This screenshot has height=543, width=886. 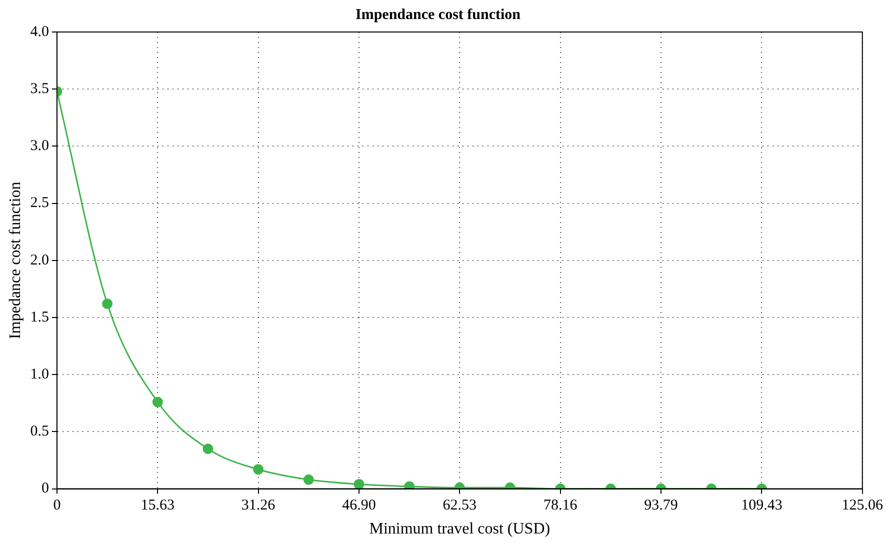 I want to click on x-axis-title: Minimum travel cost (USD), so click(x=459, y=529).